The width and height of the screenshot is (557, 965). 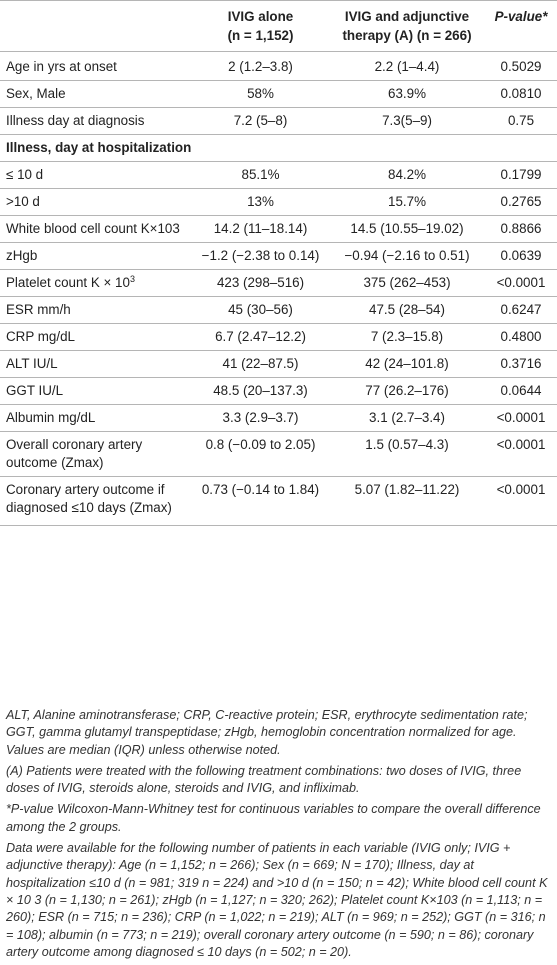 What do you see at coordinates (96, 364) in the screenshot?
I see `row-label: ALT IU/L` at bounding box center [96, 364].